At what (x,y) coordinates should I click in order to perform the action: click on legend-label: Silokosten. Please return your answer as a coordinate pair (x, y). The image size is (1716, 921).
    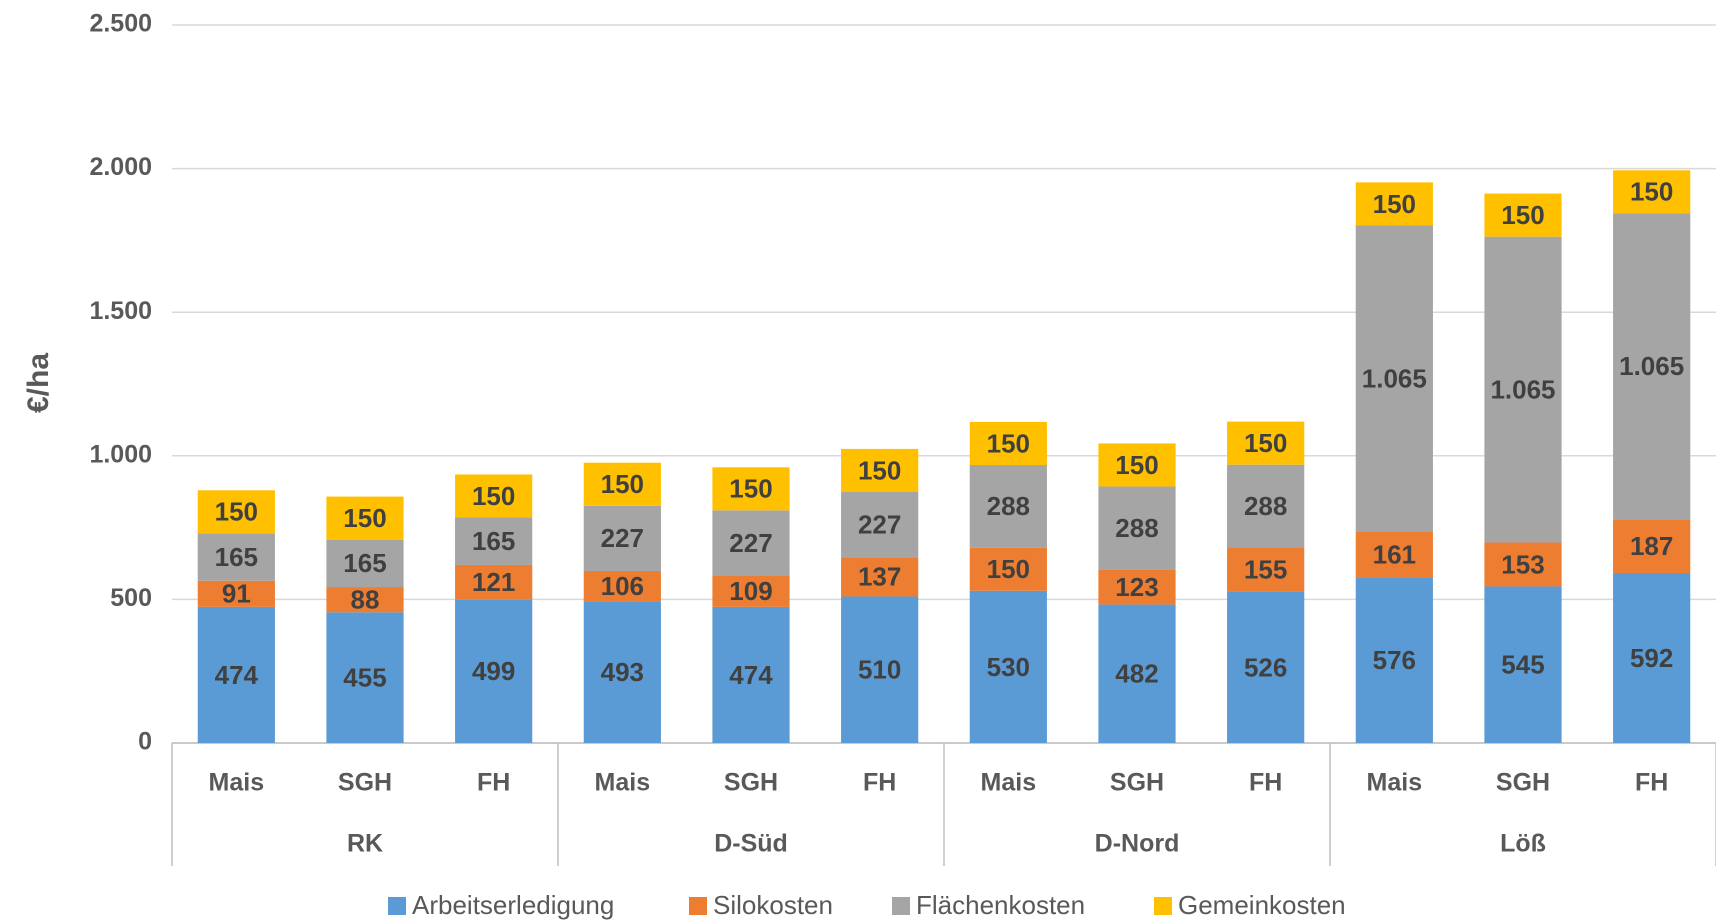
    Looking at the image, I should click on (773, 905).